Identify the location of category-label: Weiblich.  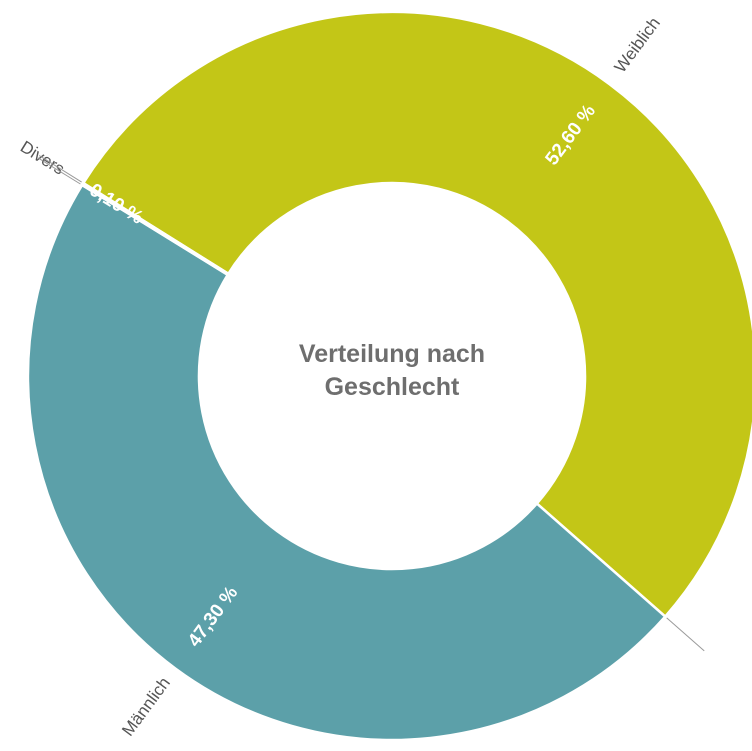
(637, 45).